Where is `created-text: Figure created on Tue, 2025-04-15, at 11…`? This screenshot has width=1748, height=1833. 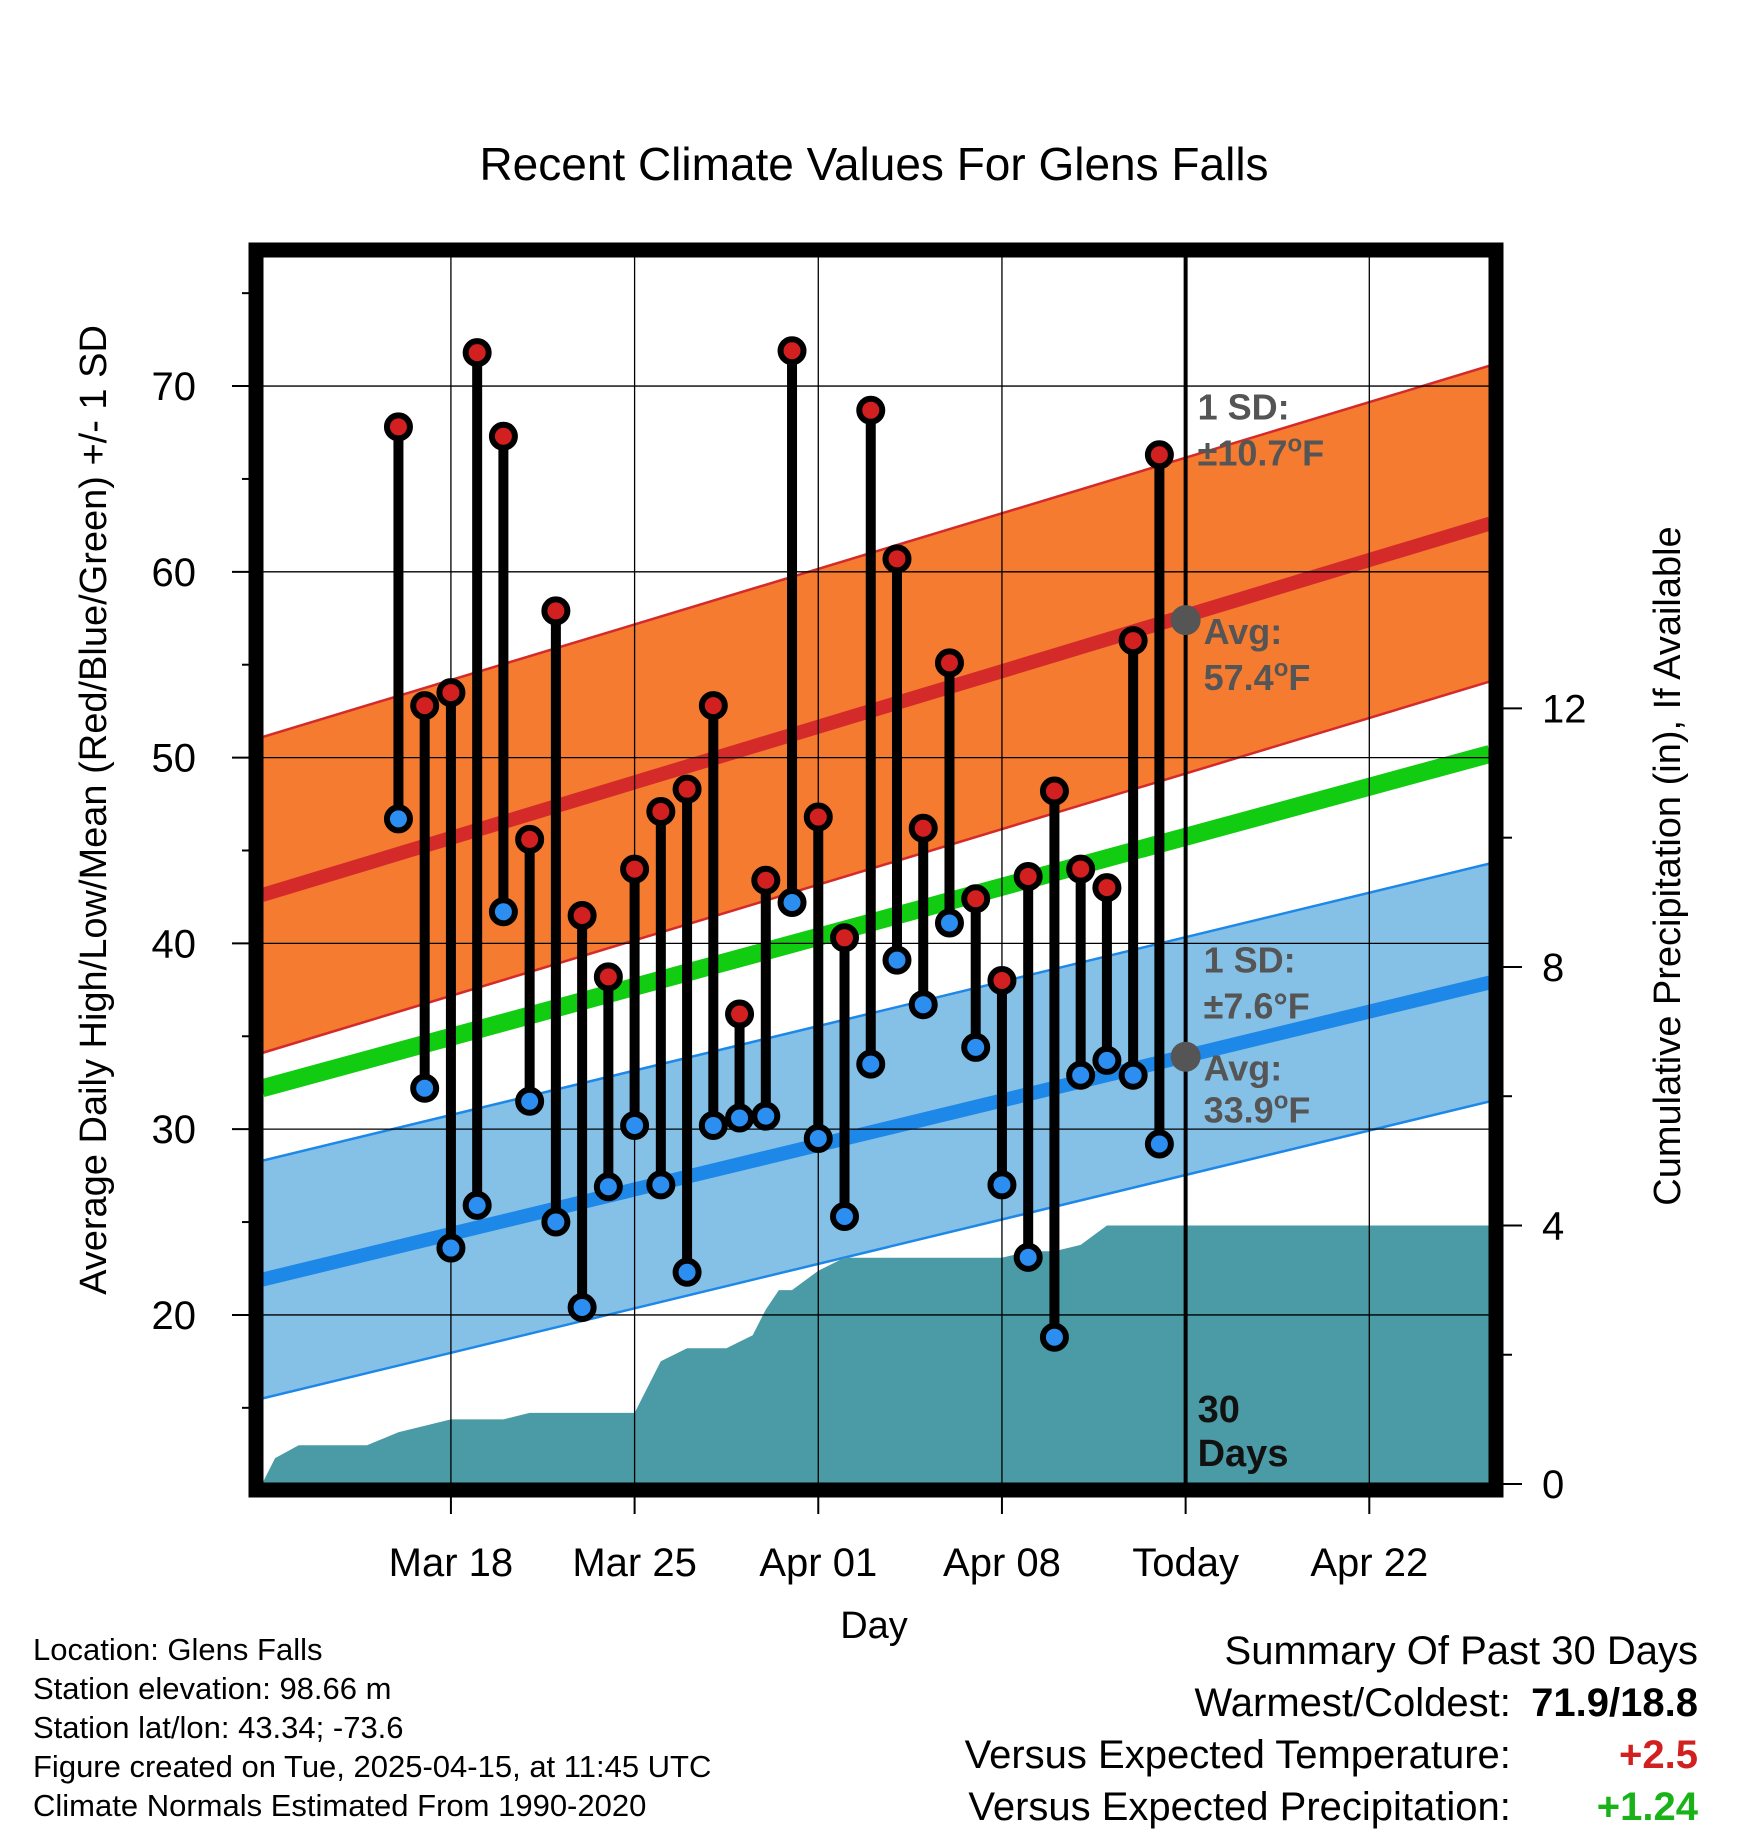 created-text: Figure created on Tue, 2025-04-15, at 11… is located at coordinates (372, 1766).